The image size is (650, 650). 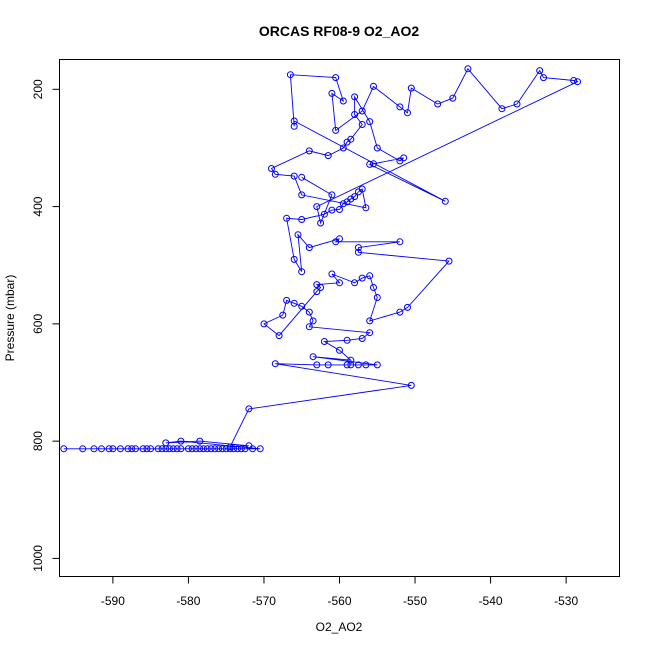 What do you see at coordinates (339, 627) in the screenshot?
I see `x-axis-label: O2_AO2` at bounding box center [339, 627].